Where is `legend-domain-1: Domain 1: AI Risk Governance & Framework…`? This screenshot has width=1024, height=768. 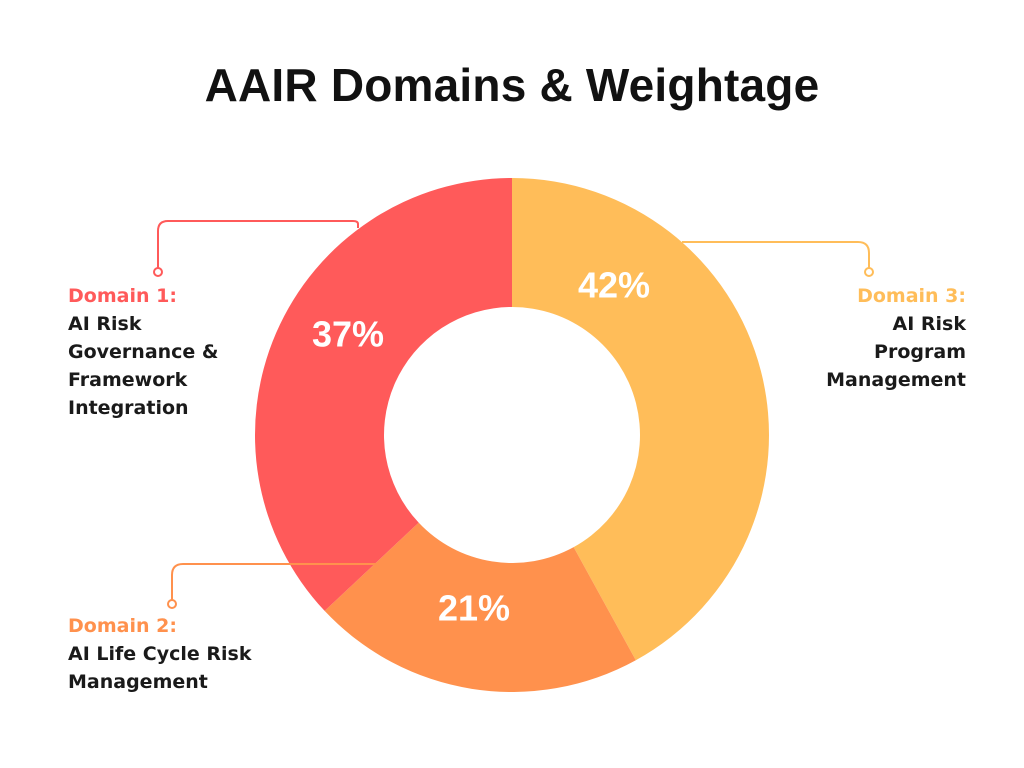 legend-domain-1: Domain 1: AI Risk Governance & Framework… is located at coordinates (143, 352).